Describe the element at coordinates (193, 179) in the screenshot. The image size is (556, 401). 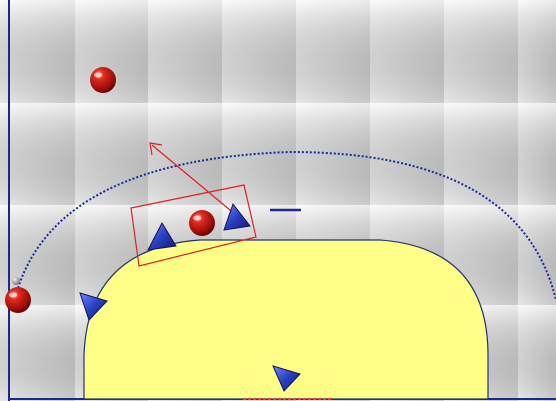
I see `aim-arrow-icon` at that location.